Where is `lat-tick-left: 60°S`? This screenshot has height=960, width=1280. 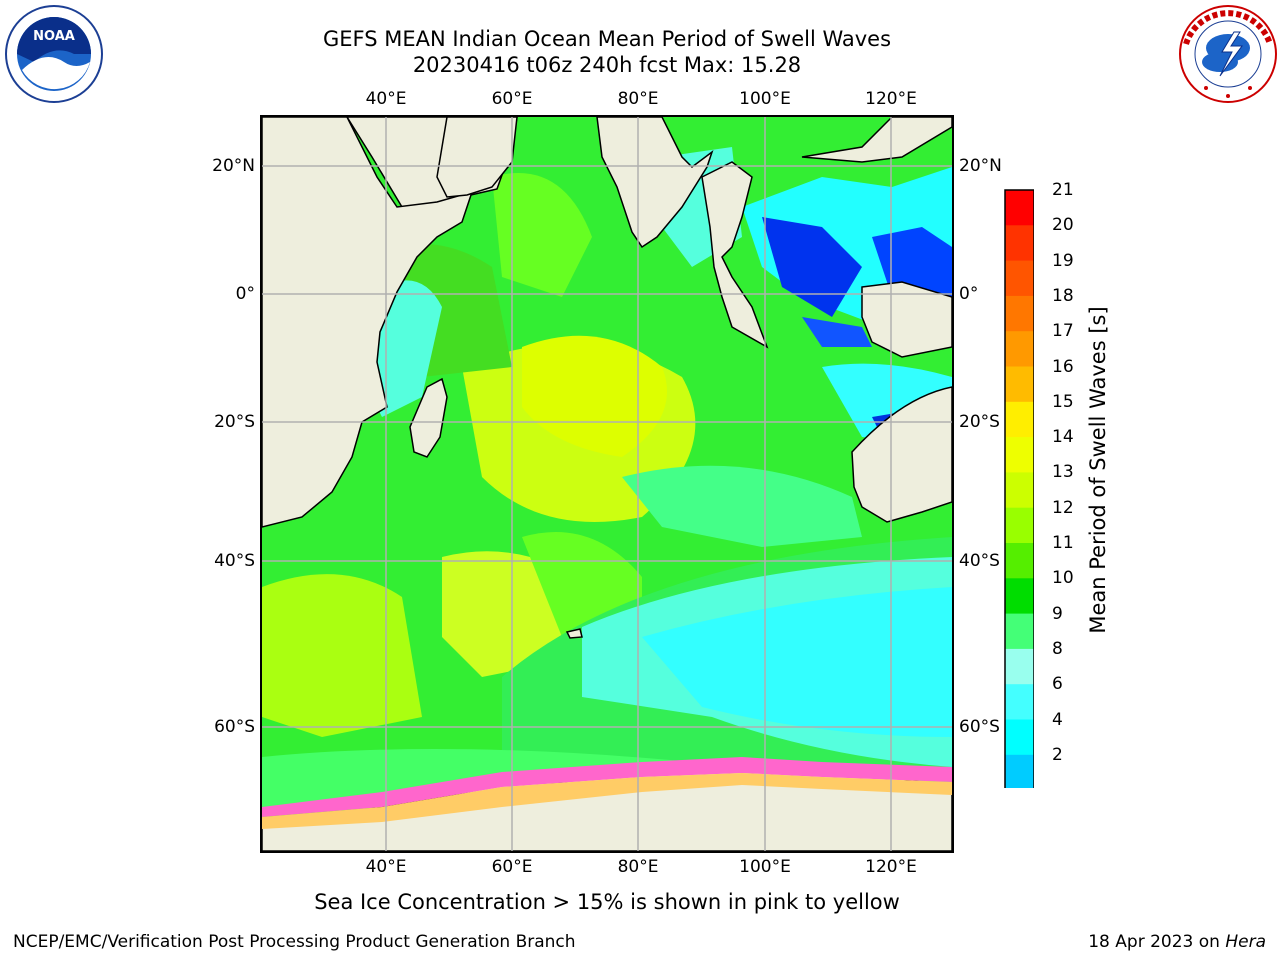
lat-tick-left: 60°S is located at coordinates (234, 727).